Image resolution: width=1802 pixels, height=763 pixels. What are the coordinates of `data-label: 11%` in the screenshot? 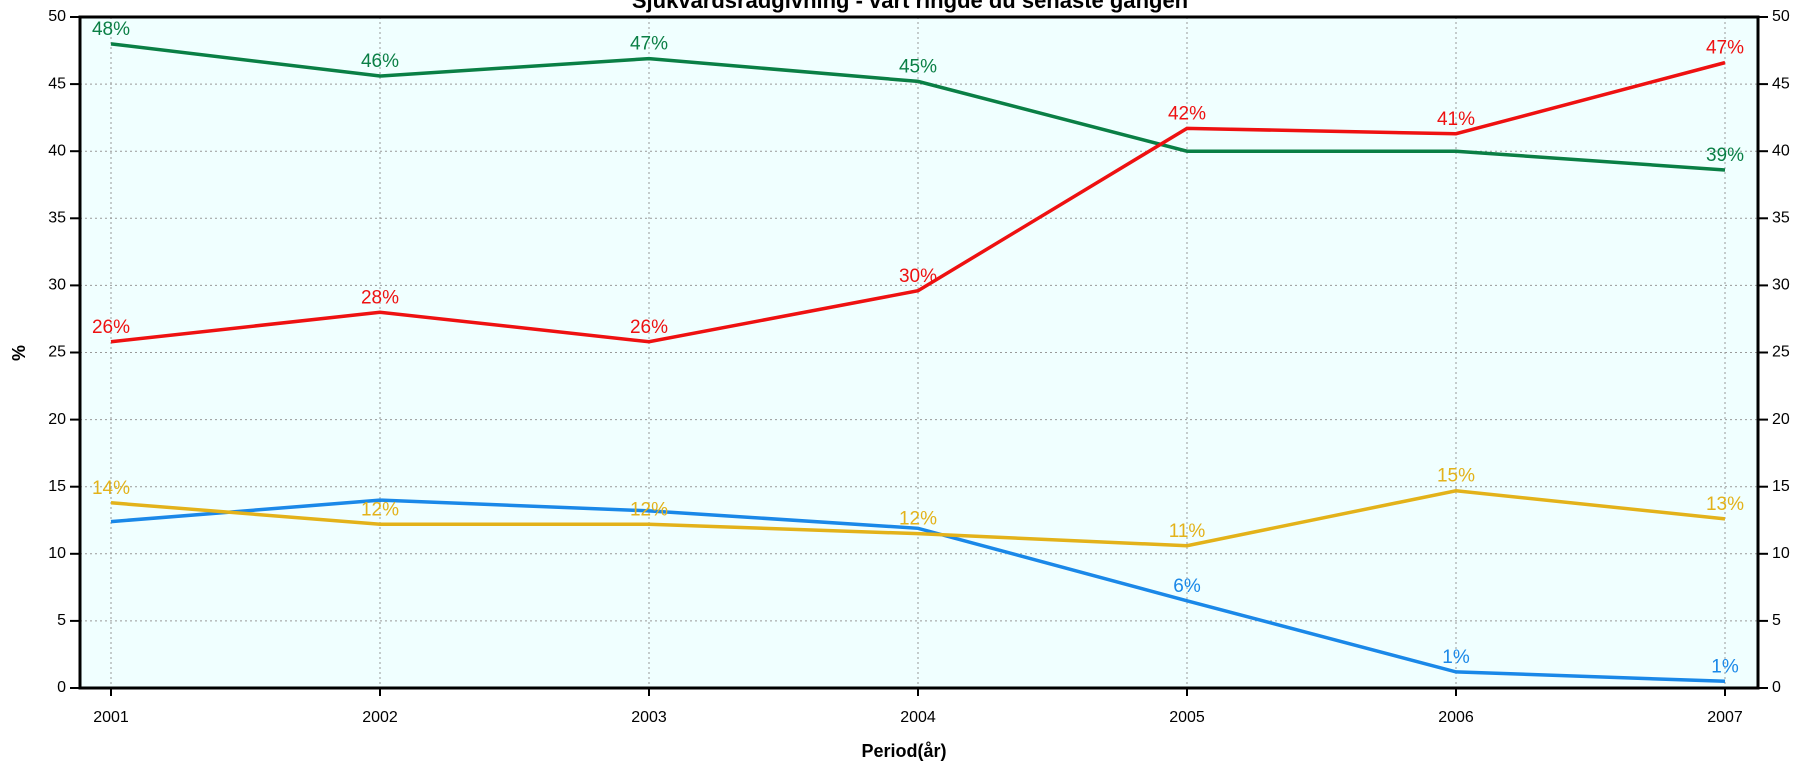 It's located at (1187, 531).